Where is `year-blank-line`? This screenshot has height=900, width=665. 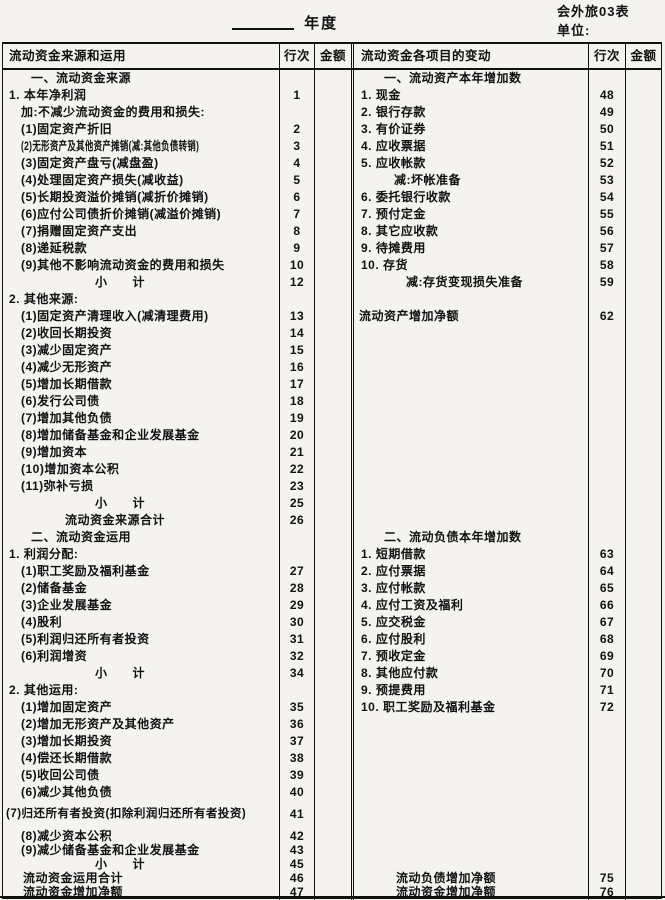 year-blank-line is located at coordinates (263, 28).